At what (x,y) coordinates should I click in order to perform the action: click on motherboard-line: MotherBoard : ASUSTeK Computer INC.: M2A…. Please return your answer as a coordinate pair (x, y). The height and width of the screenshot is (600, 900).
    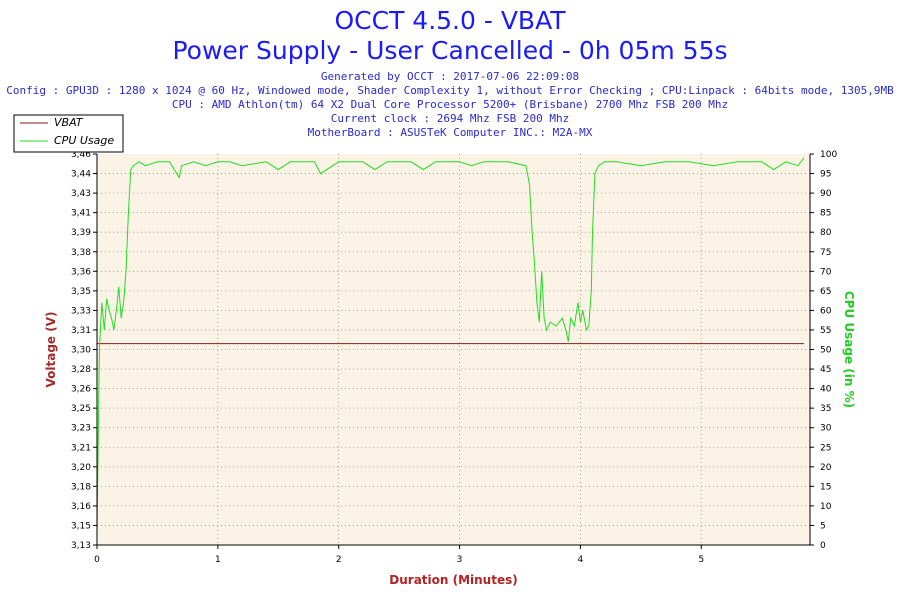
    Looking at the image, I should click on (450, 132).